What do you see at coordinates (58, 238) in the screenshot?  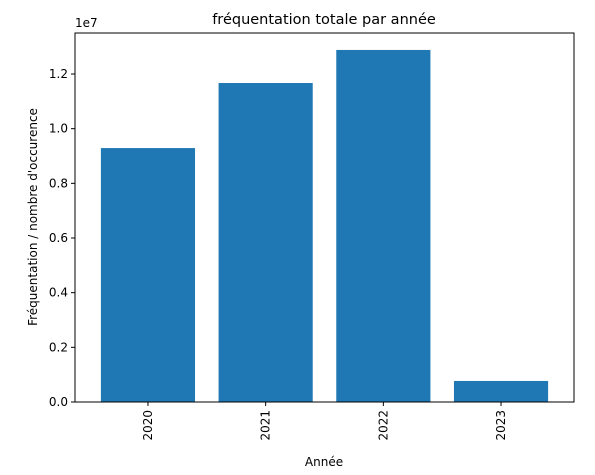 I see `y-tick-label: 0.6` at bounding box center [58, 238].